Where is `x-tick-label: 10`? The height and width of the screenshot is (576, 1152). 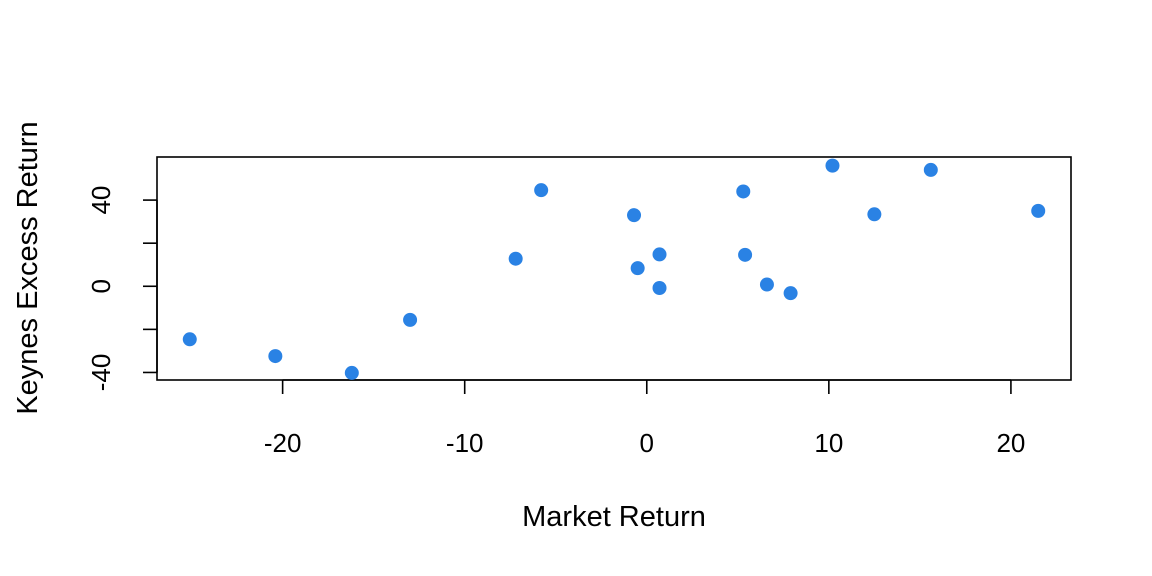
x-tick-label: 10 is located at coordinates (828, 443).